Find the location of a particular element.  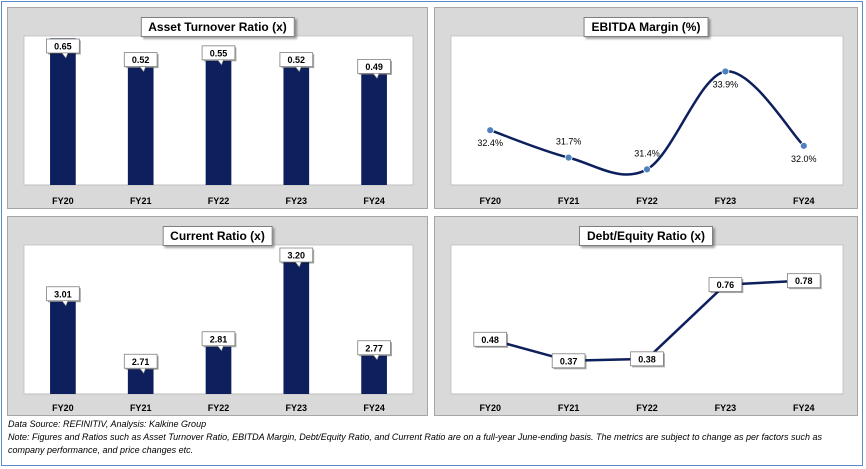

data-label-text: 2.71 is located at coordinates (141, 362).